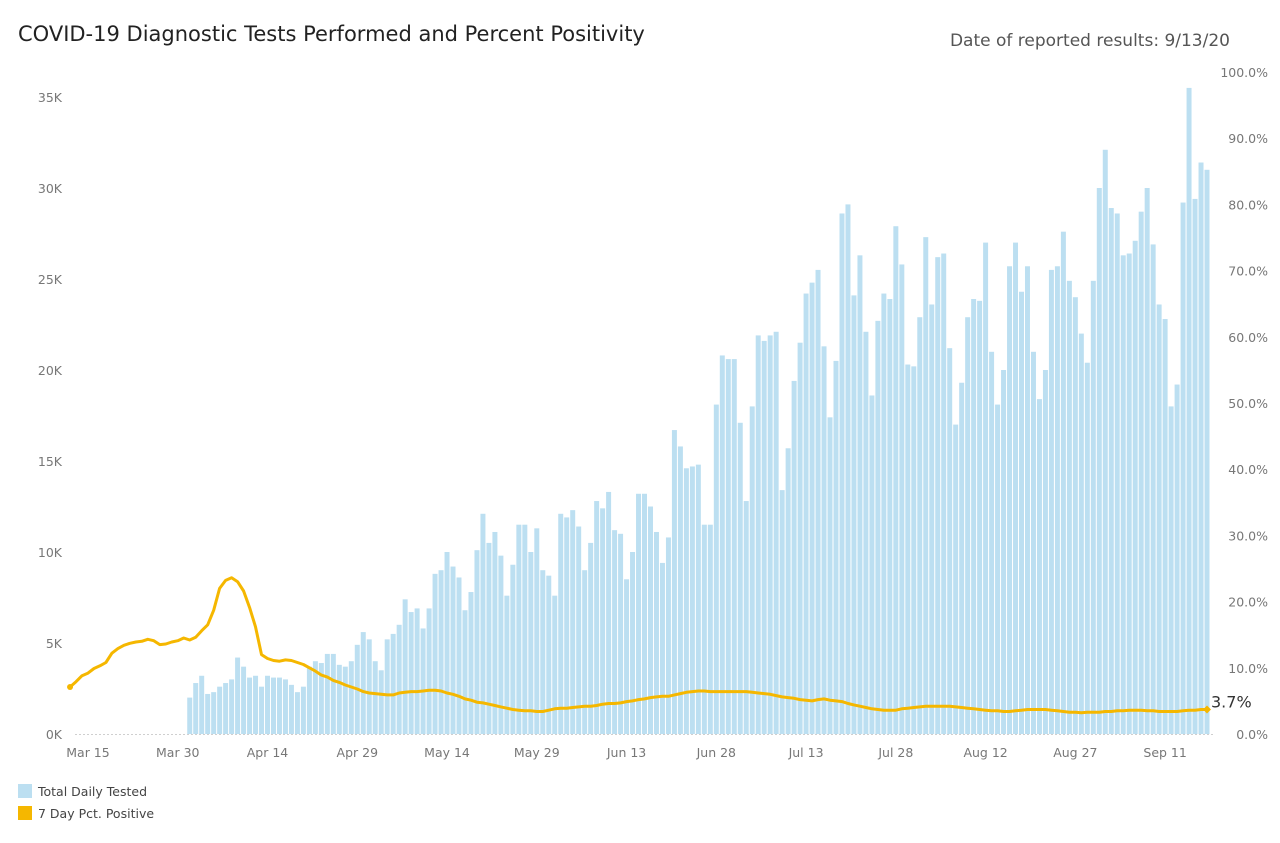 This screenshot has height=843, width=1280. What do you see at coordinates (86, 813) in the screenshot?
I see `legend-item-line: 7 Day Pct. Positive` at bounding box center [86, 813].